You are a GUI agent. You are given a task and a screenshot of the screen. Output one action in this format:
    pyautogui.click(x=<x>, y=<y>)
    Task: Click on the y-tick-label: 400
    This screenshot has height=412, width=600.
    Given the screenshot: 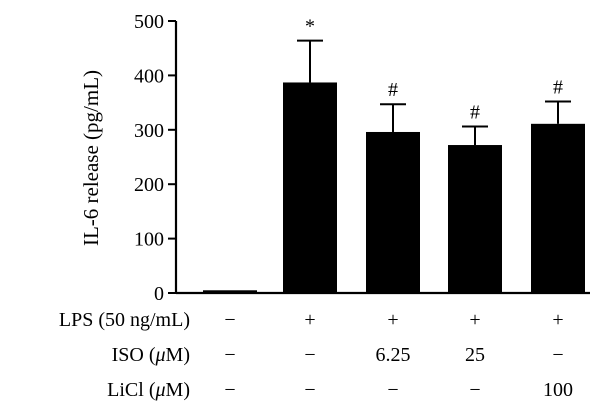 What is the action you would take?
    pyautogui.click(x=149, y=76)
    